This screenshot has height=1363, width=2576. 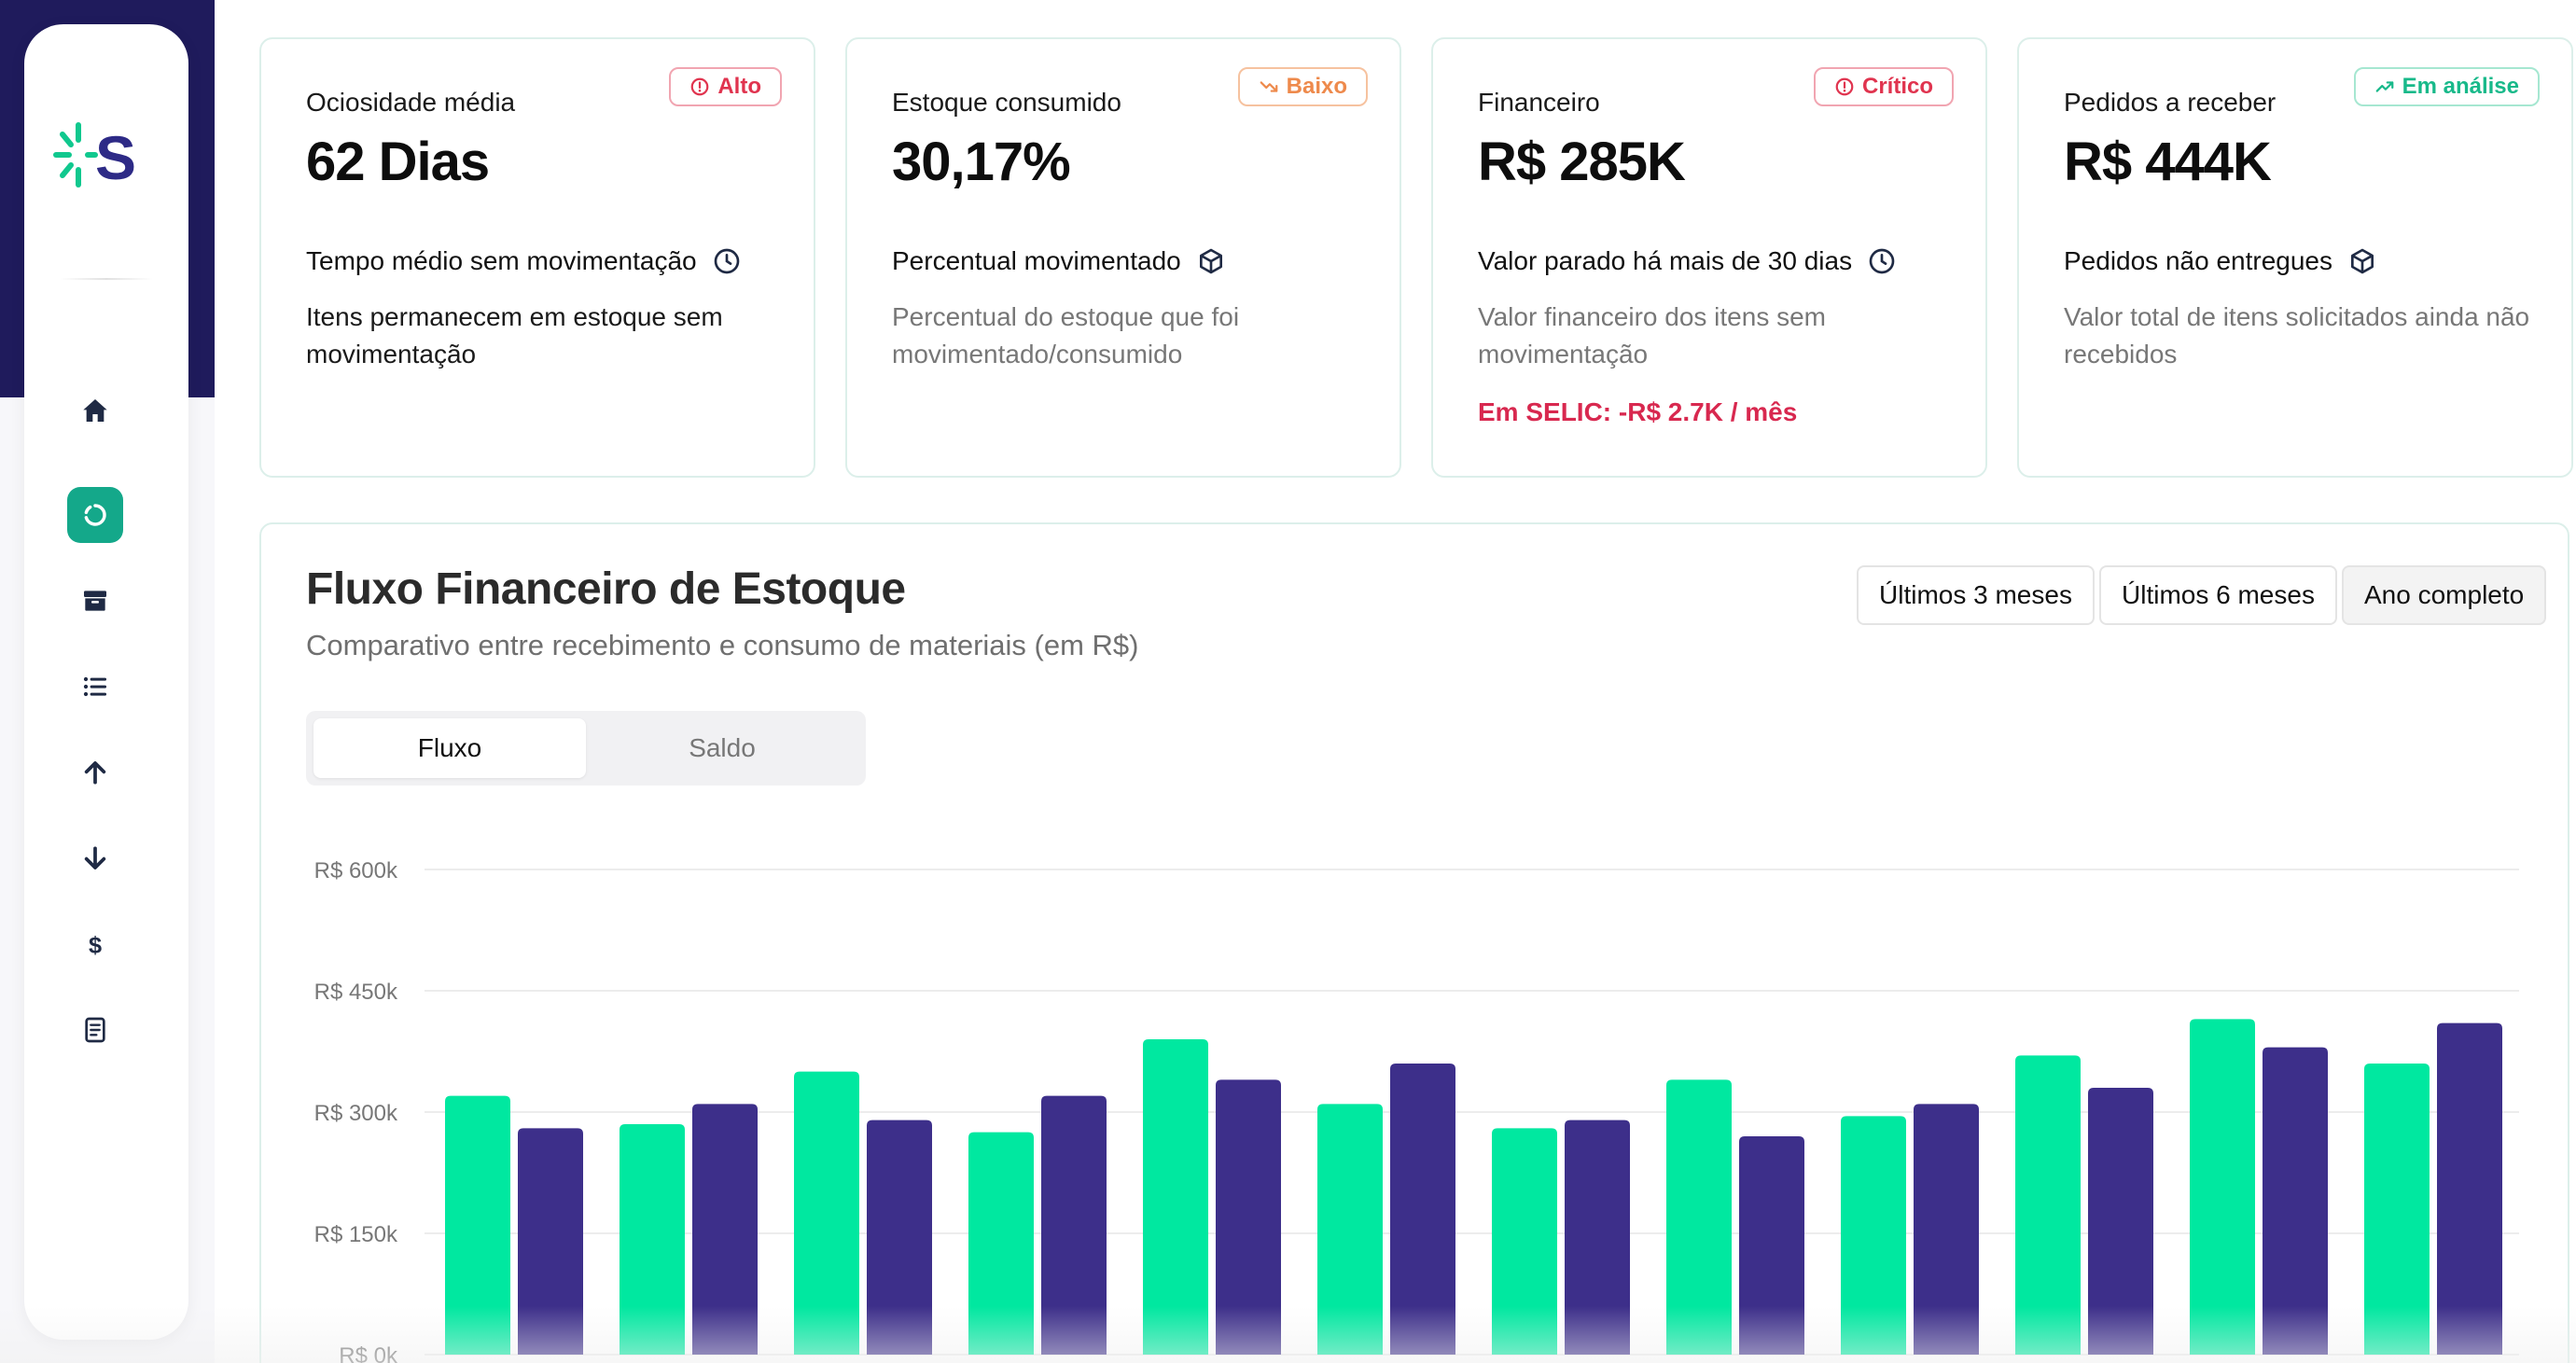 I want to click on panel-title: Fluxo Financeiro de Estoque, so click(x=606, y=589).